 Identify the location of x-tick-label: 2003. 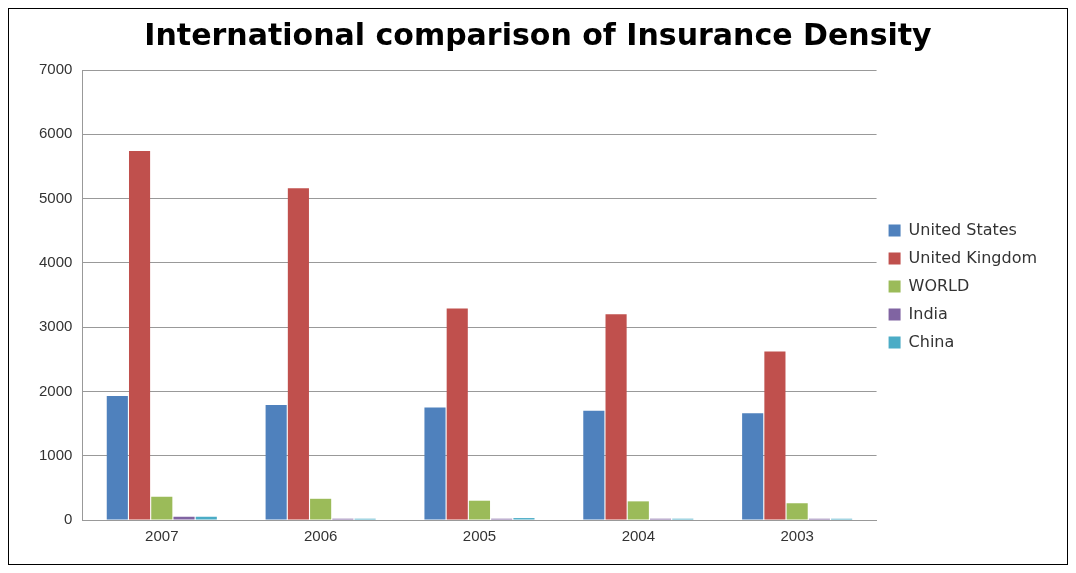
(797, 536).